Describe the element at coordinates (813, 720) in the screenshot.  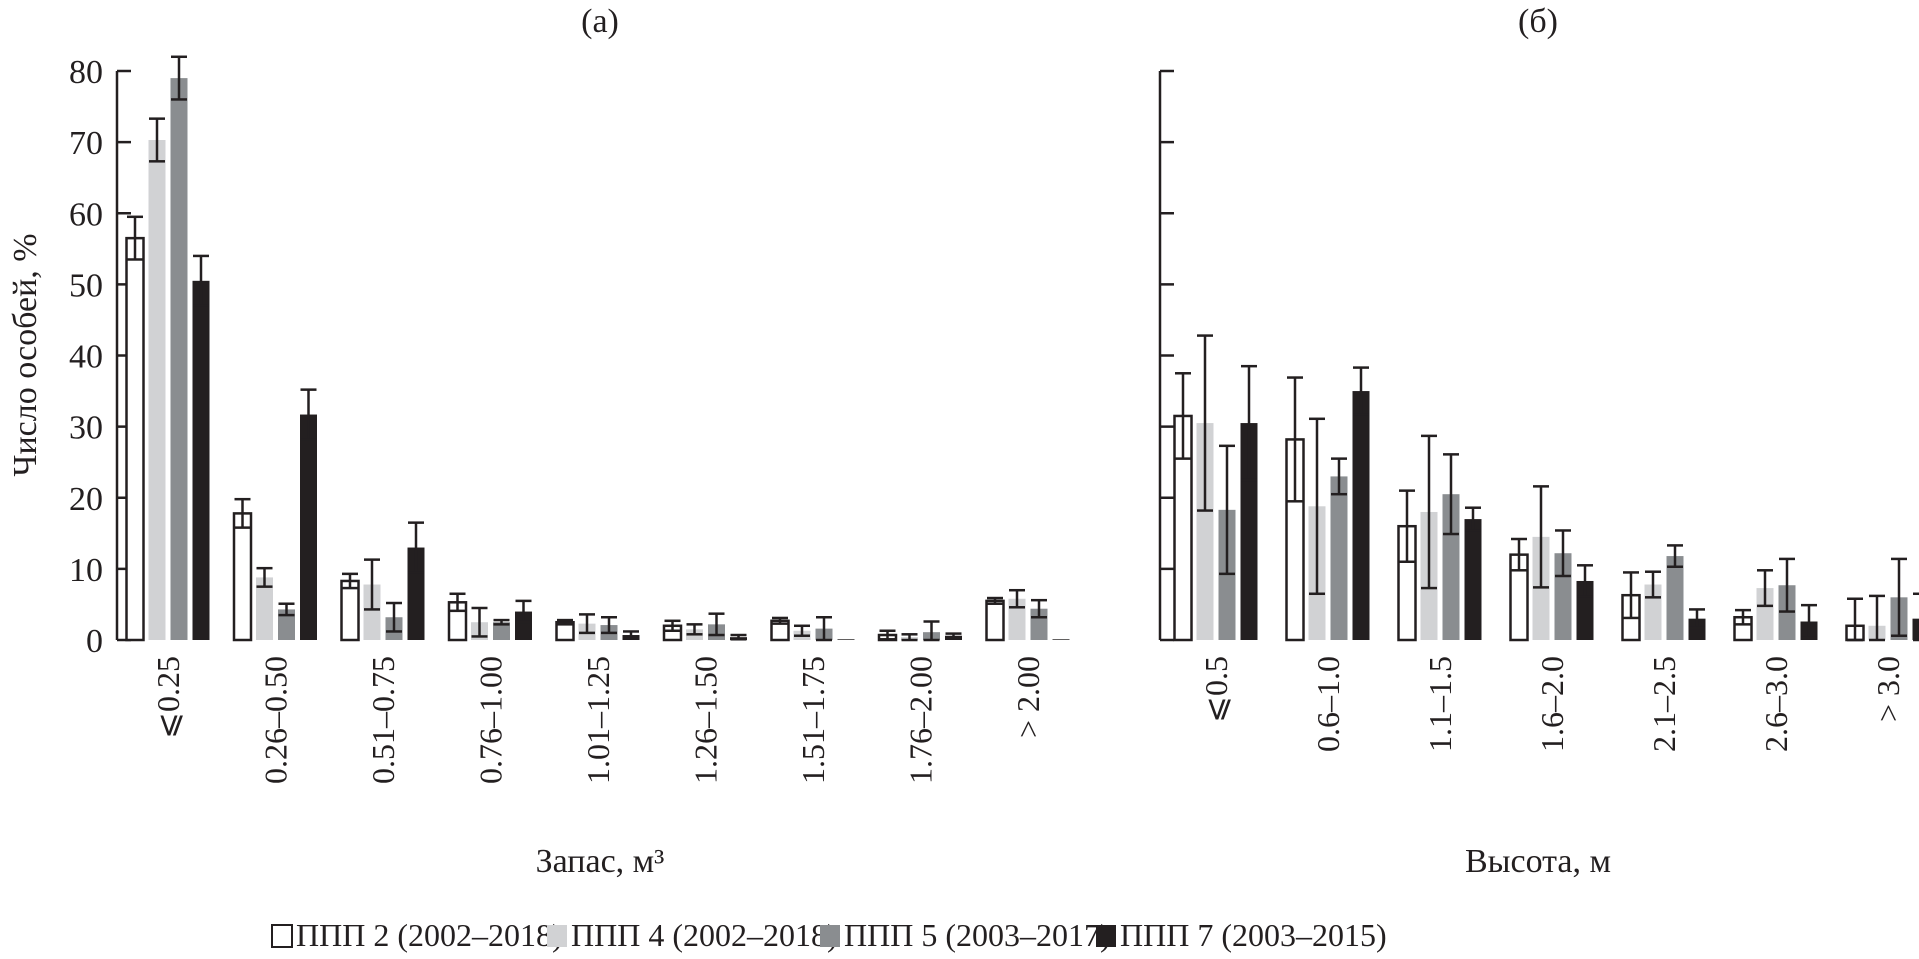
I see `x-tick-label: 1.51–1.75` at that location.